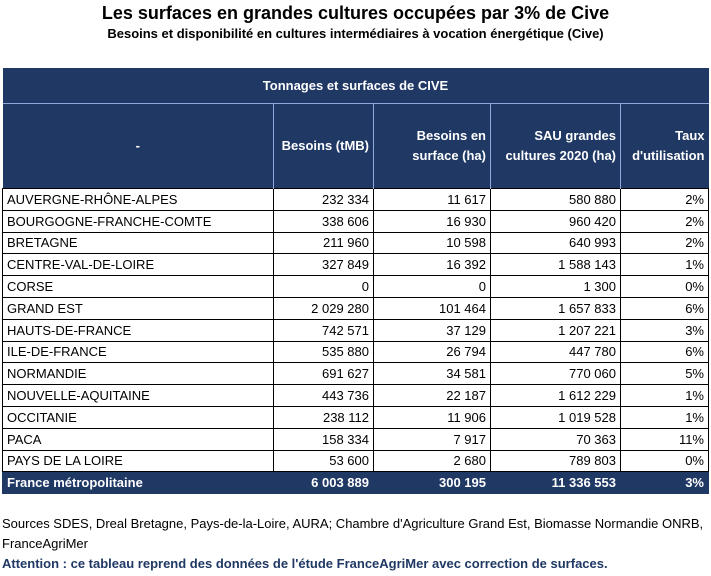 This screenshot has height=576, width=711. Describe the element at coordinates (555, 286) in the screenshot. I see `cell-sau: 1 300` at that location.